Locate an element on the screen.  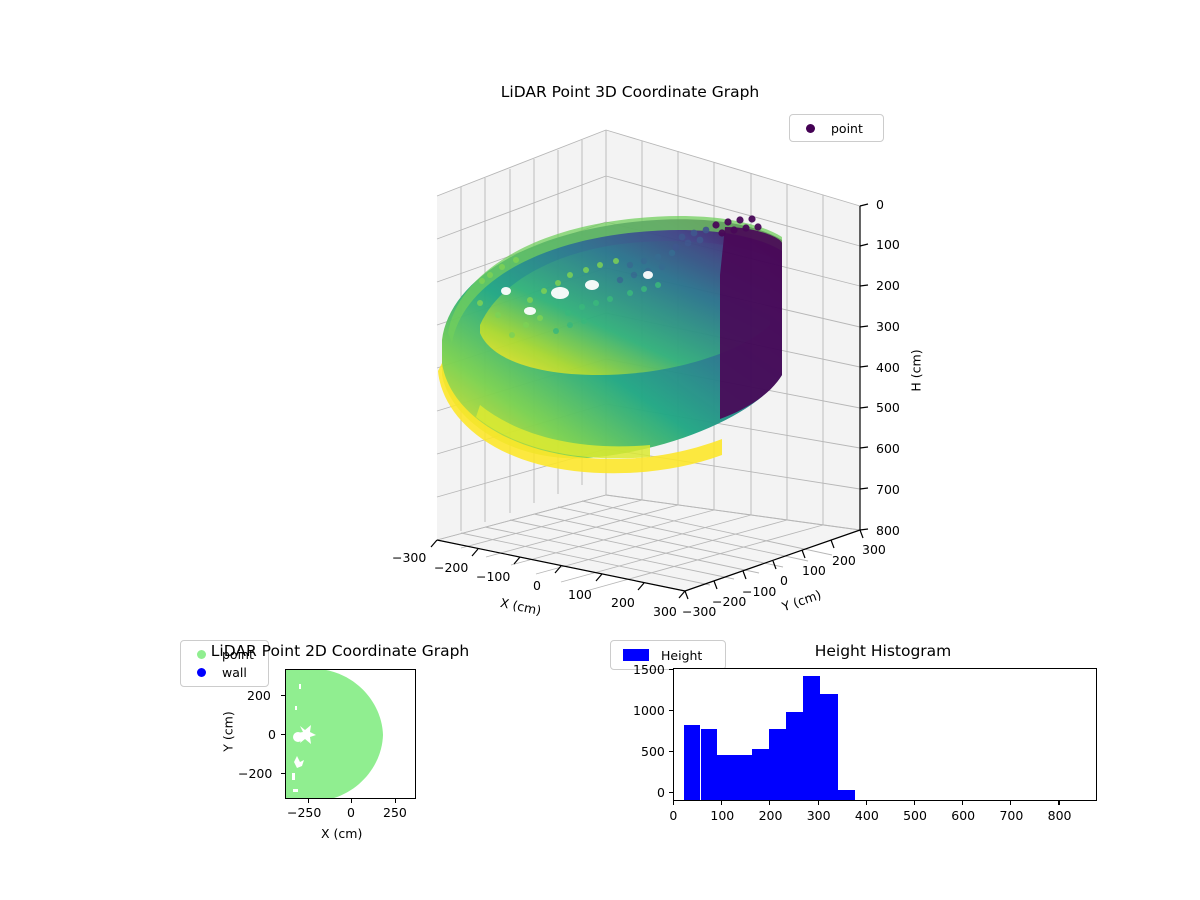
plot2d-ytick-0: 0 is located at coordinates (272, 734).